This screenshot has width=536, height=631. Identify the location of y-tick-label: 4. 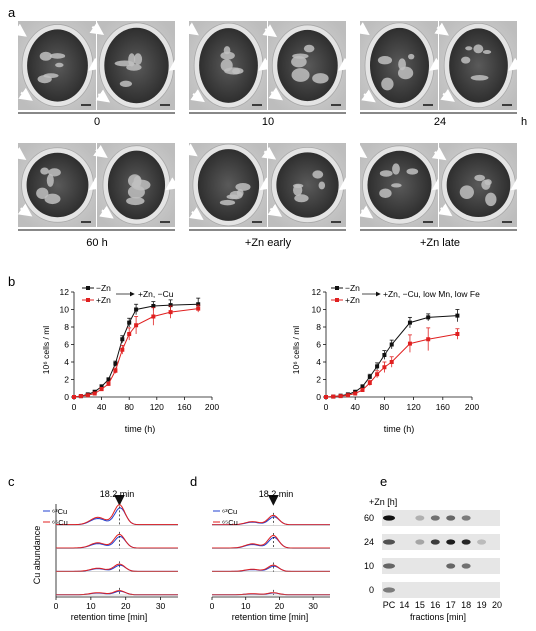
(66, 362).